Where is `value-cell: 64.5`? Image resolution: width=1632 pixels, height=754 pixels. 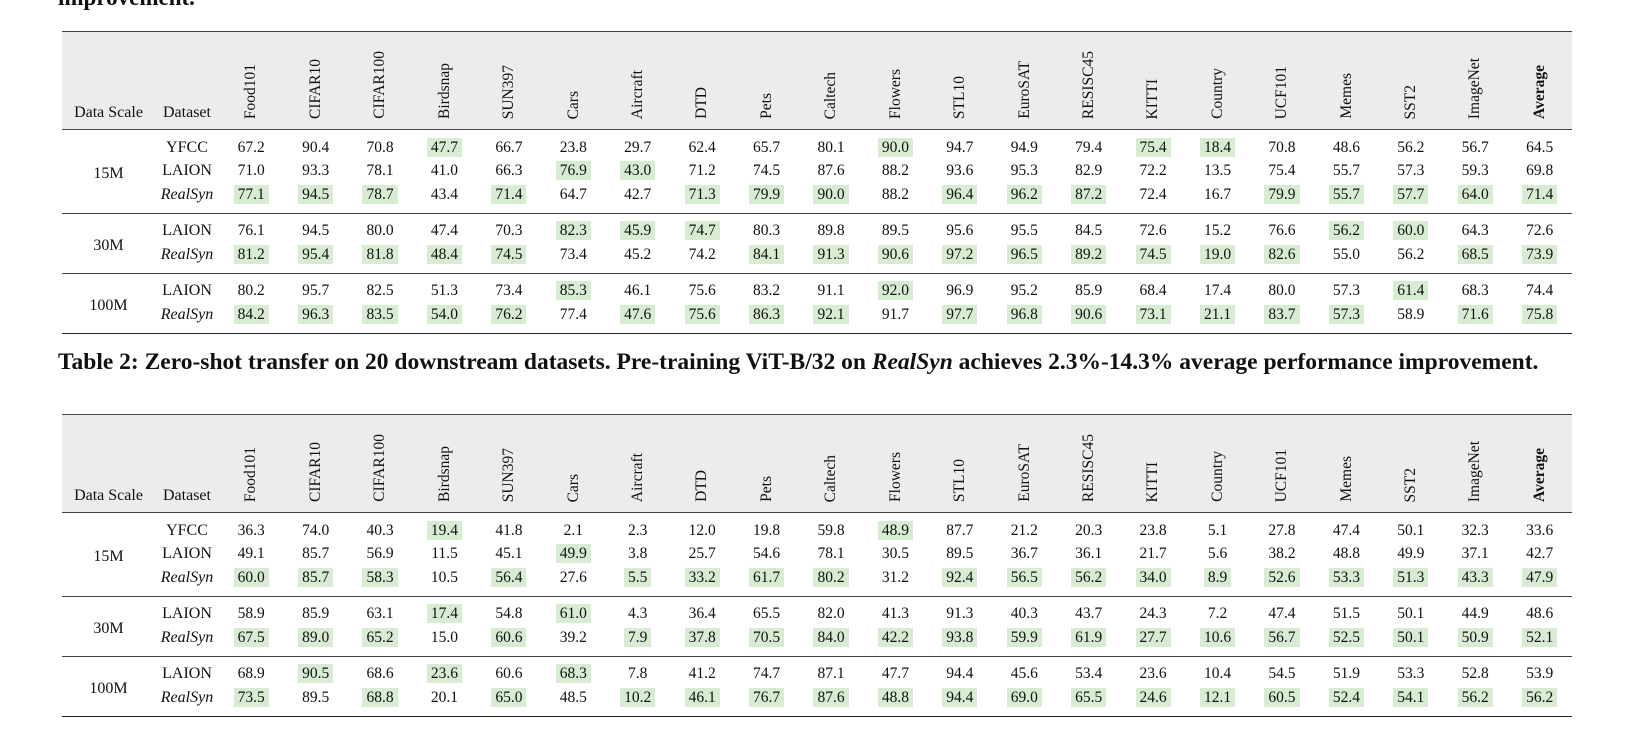 value-cell: 64.5 is located at coordinates (1539, 145).